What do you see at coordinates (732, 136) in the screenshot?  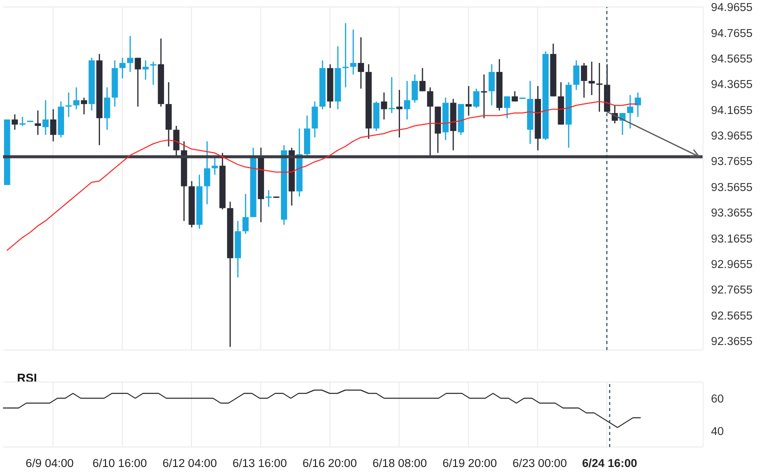 I see `y-tick-label: 93.9655` at bounding box center [732, 136].